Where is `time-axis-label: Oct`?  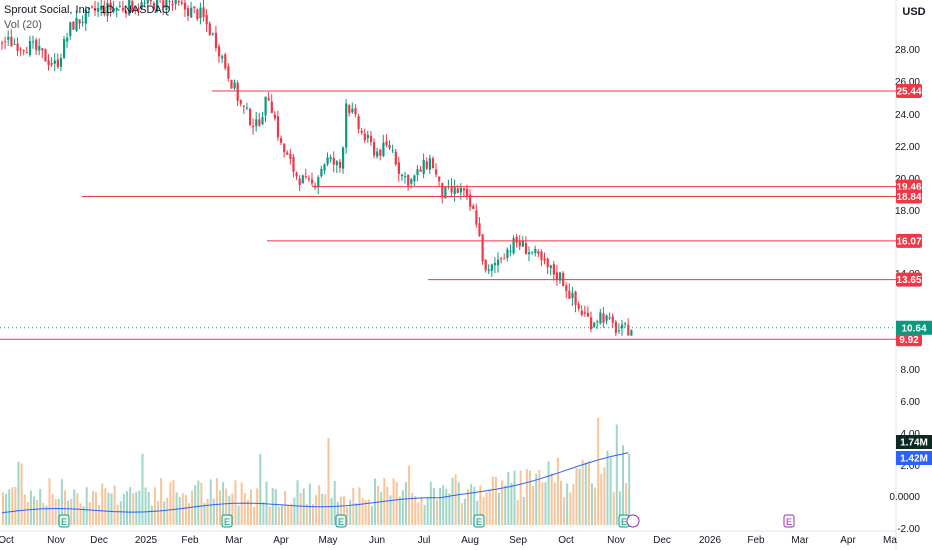 time-axis-label: Oct is located at coordinates (566, 540).